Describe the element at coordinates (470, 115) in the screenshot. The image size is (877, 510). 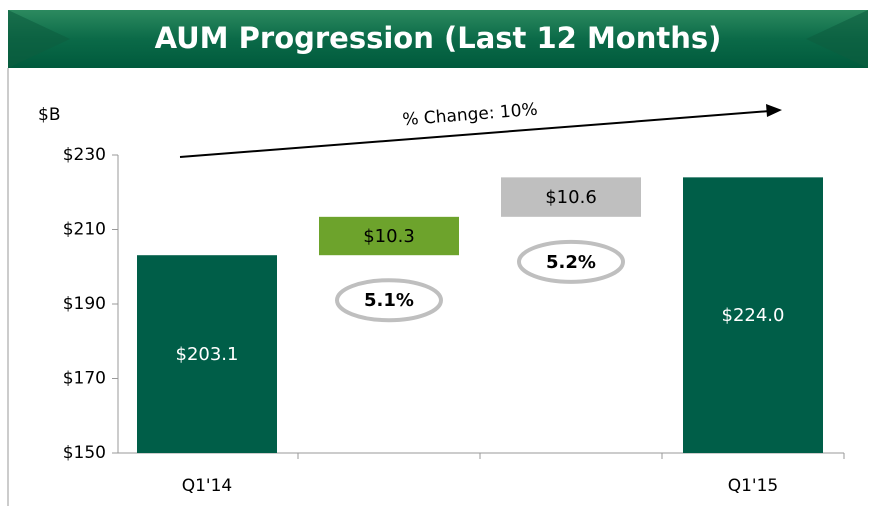
I see `annotation: % Change: 10%` at that location.